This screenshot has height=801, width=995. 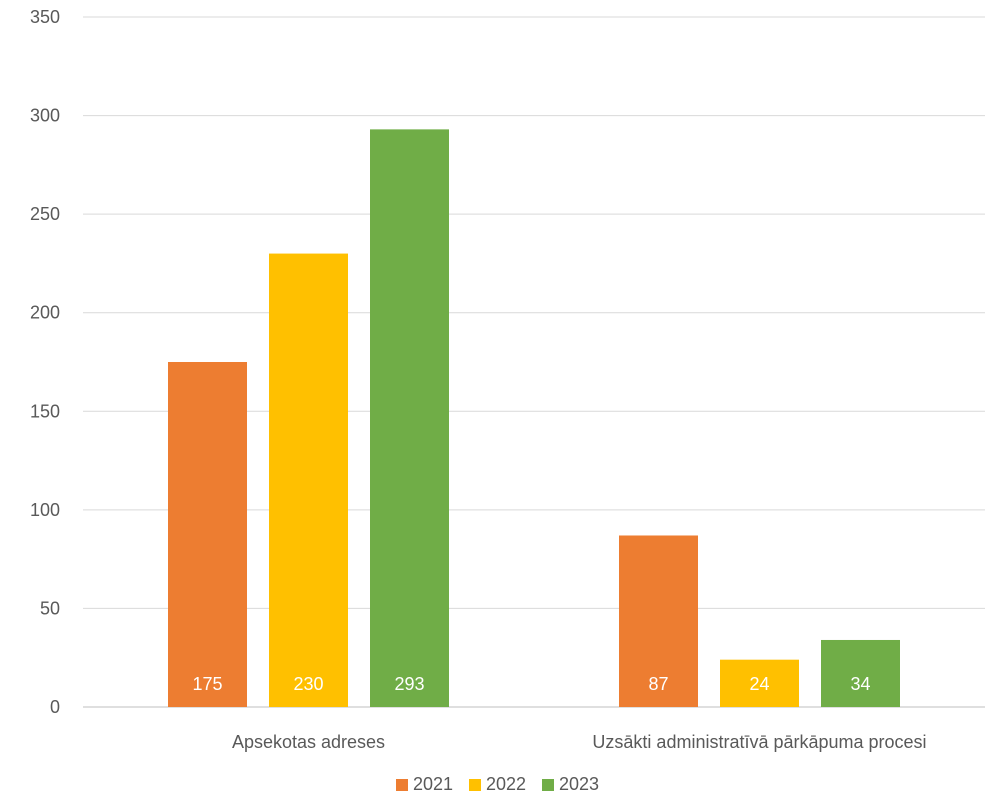 What do you see at coordinates (45, 411) in the screenshot?
I see `y-tick-label: 150` at bounding box center [45, 411].